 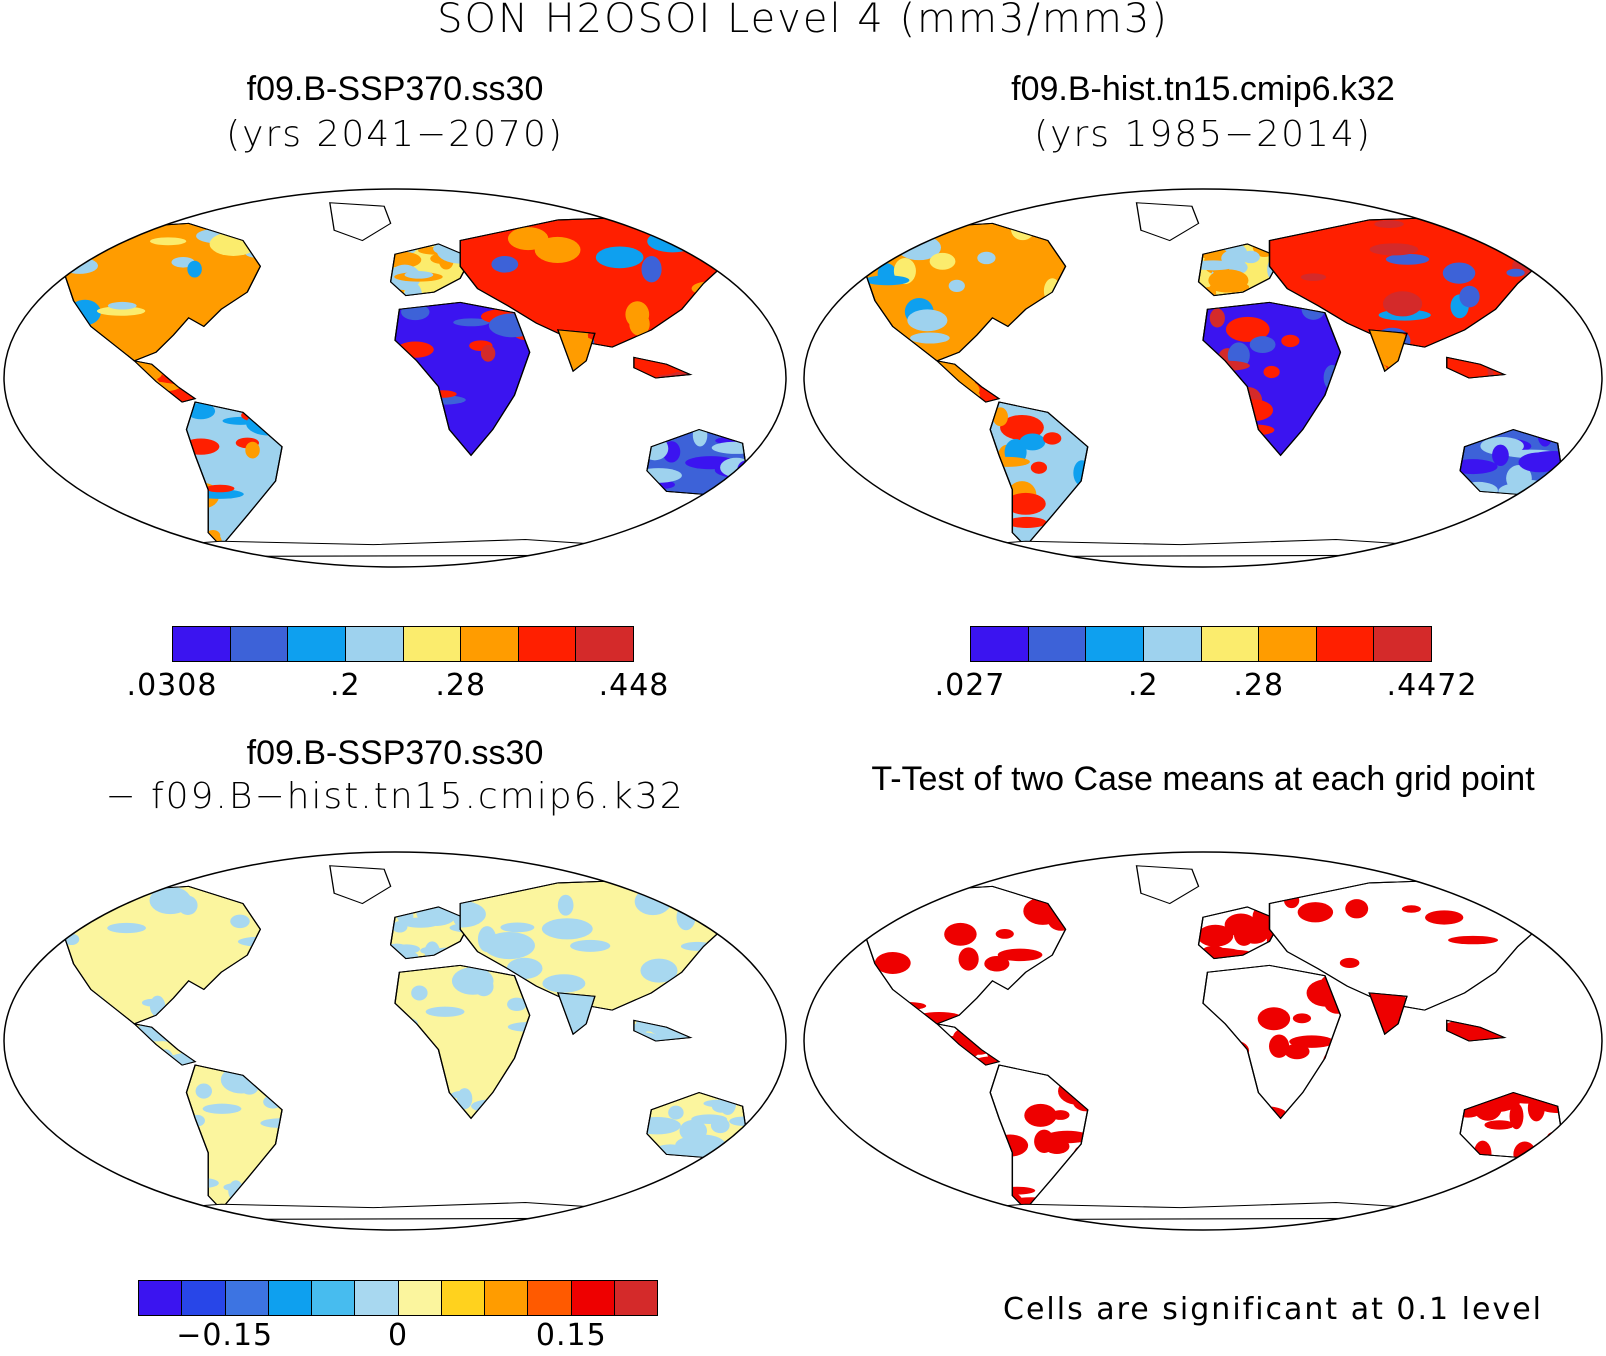 I want to click on colorbar-tick-label: .027, so click(x=970, y=685).